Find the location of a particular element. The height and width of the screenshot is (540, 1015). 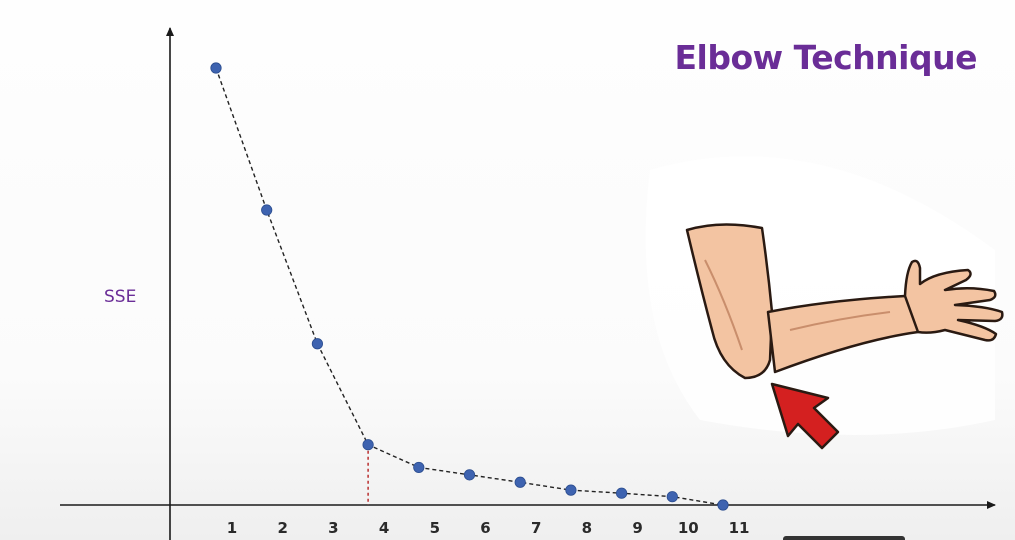

upper-arm-shape is located at coordinates (729, 301).